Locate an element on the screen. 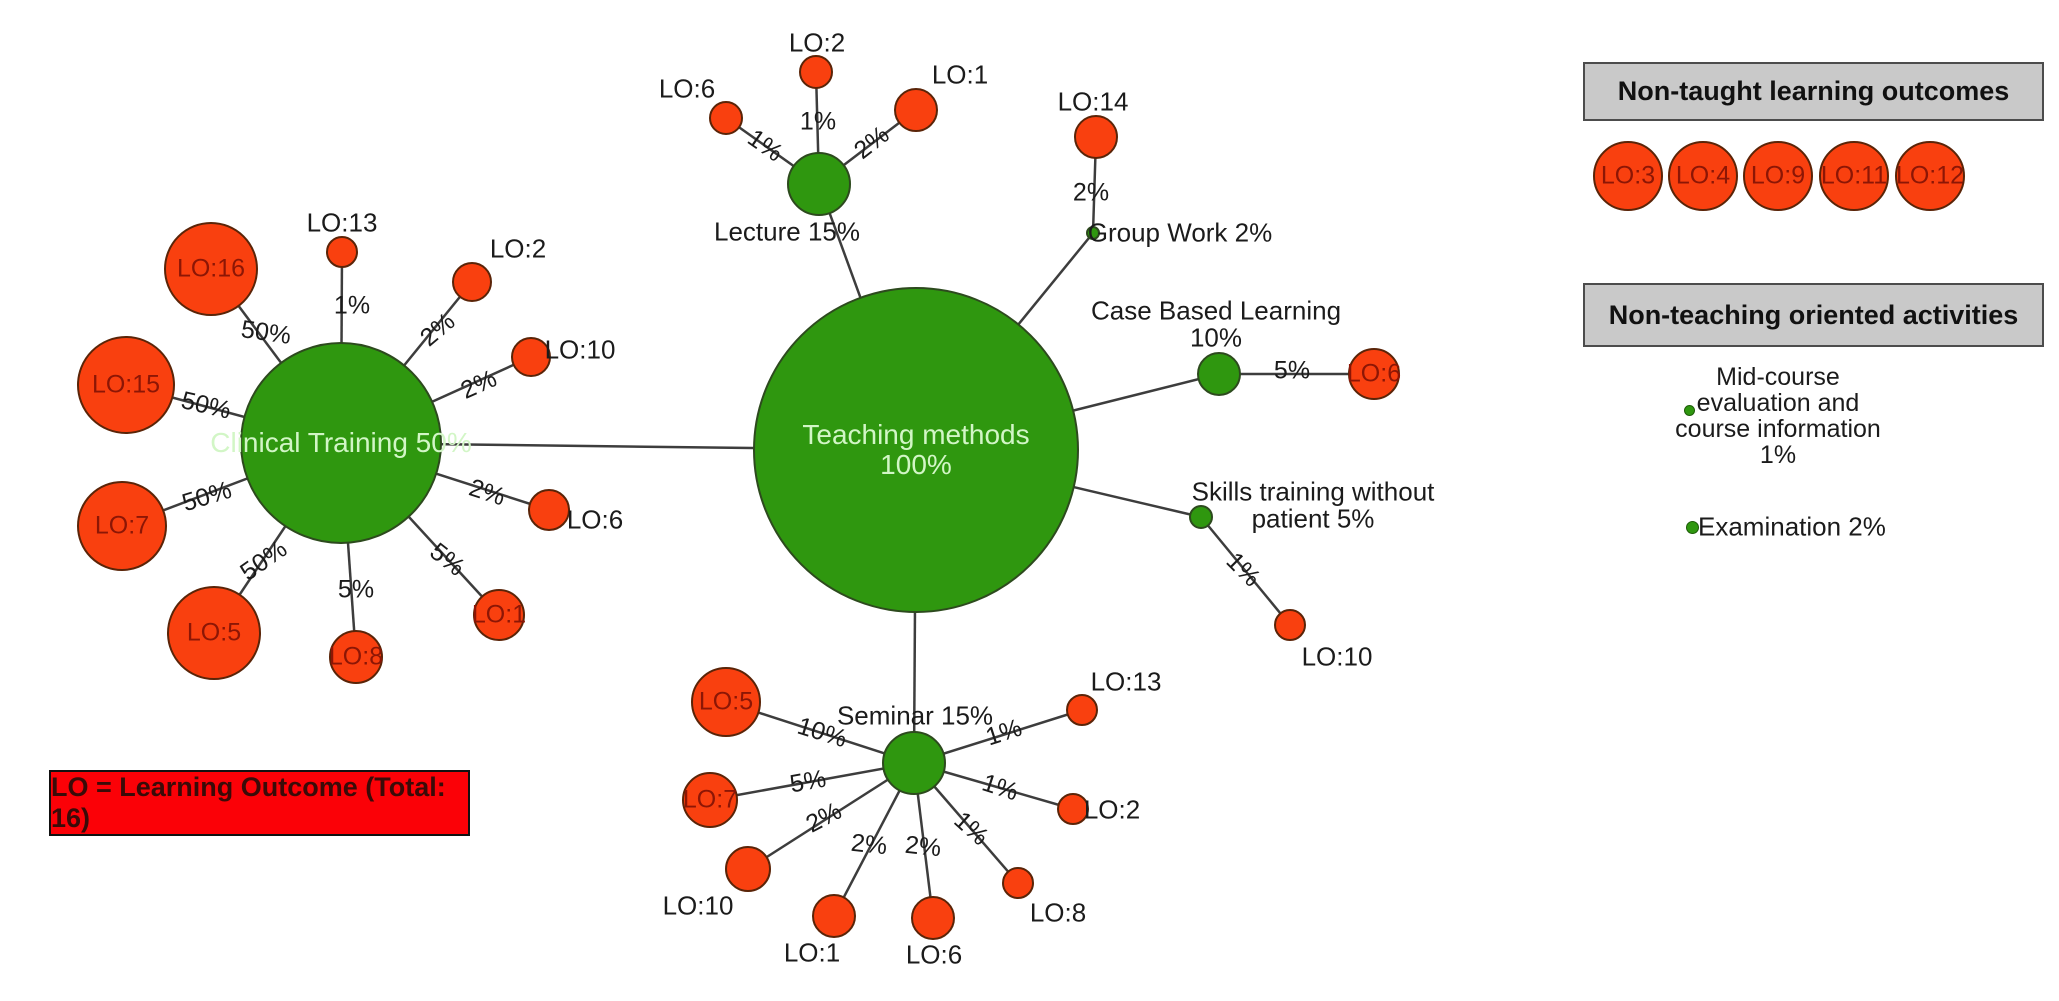 Image resolution: width=2059 pixels, height=1001 pixels. hub-label-line: Clinical Training 50% is located at coordinates (341, 442).